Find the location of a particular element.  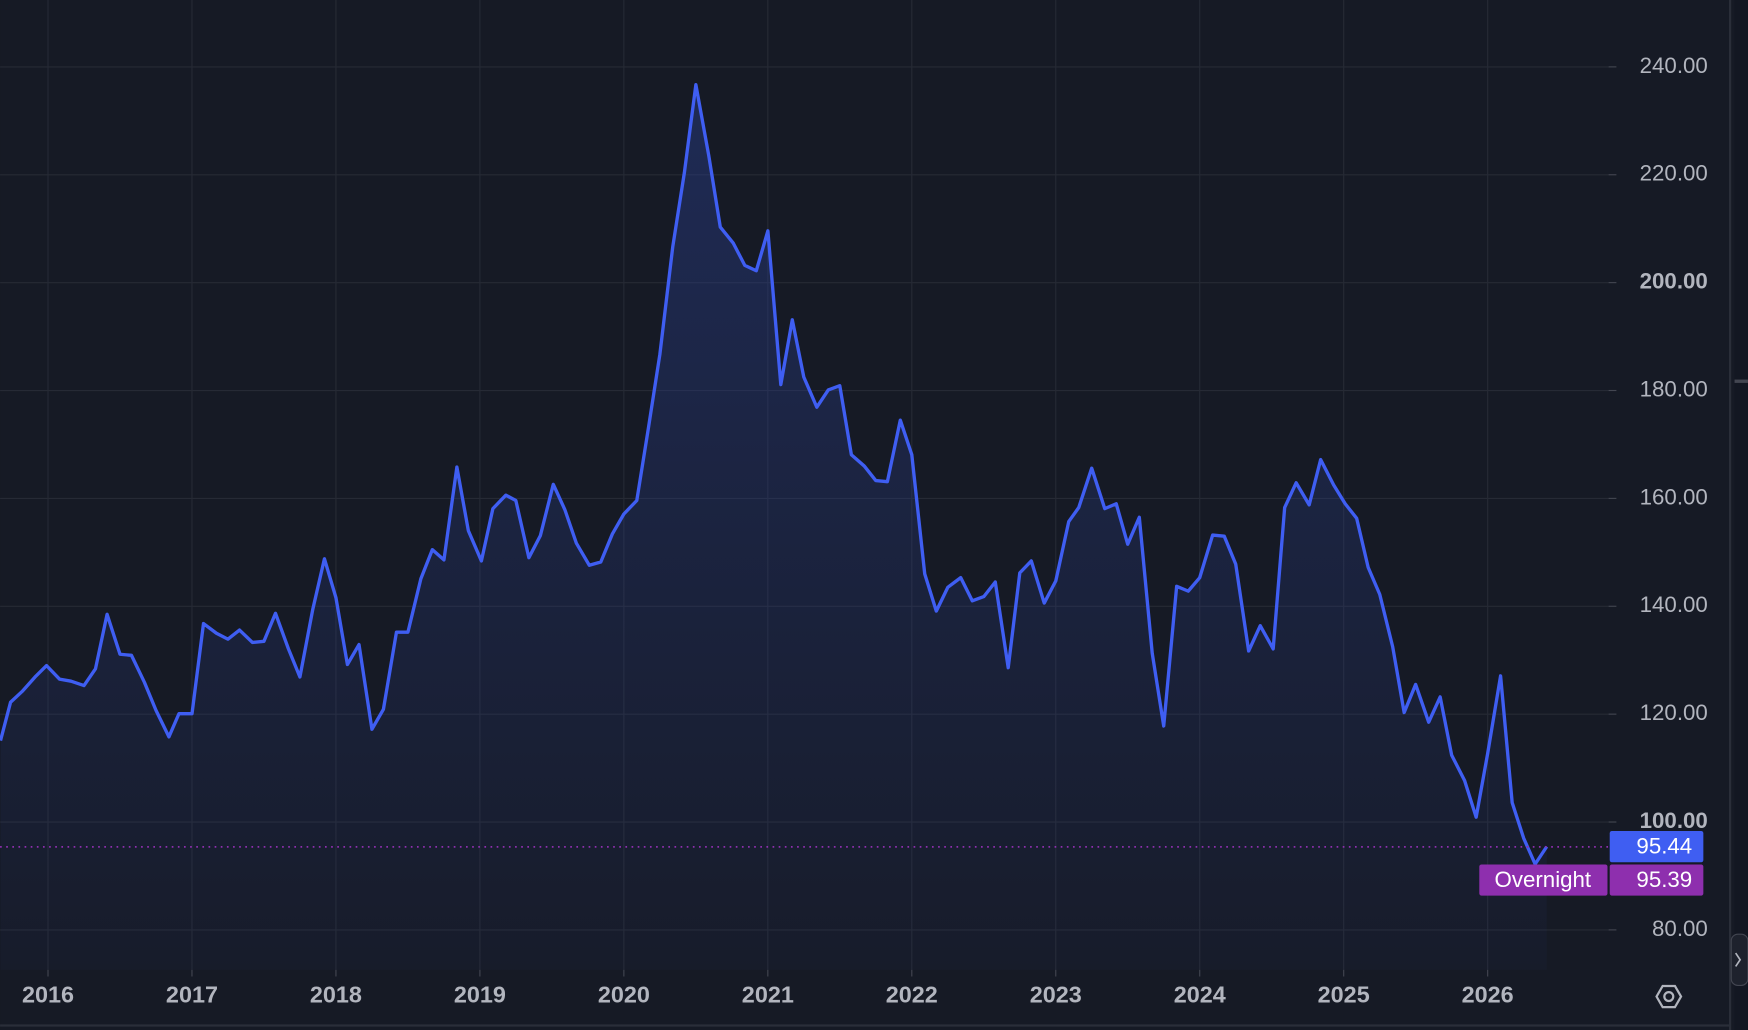

x-tick-label: 2019 is located at coordinates (480, 995).